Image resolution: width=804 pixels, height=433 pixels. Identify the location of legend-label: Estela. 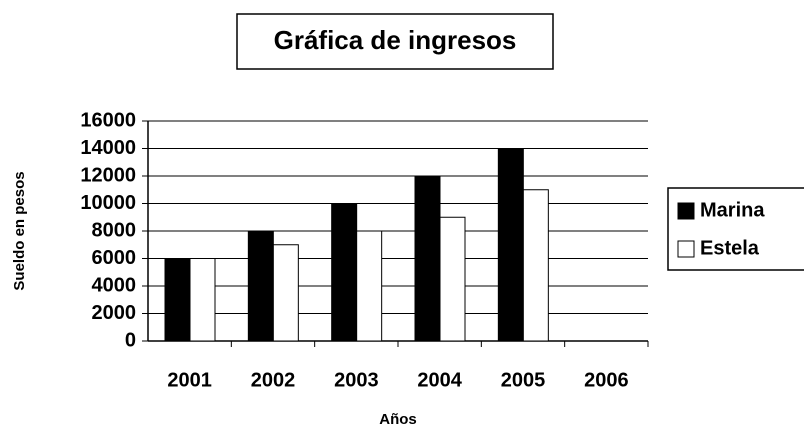
(730, 248).